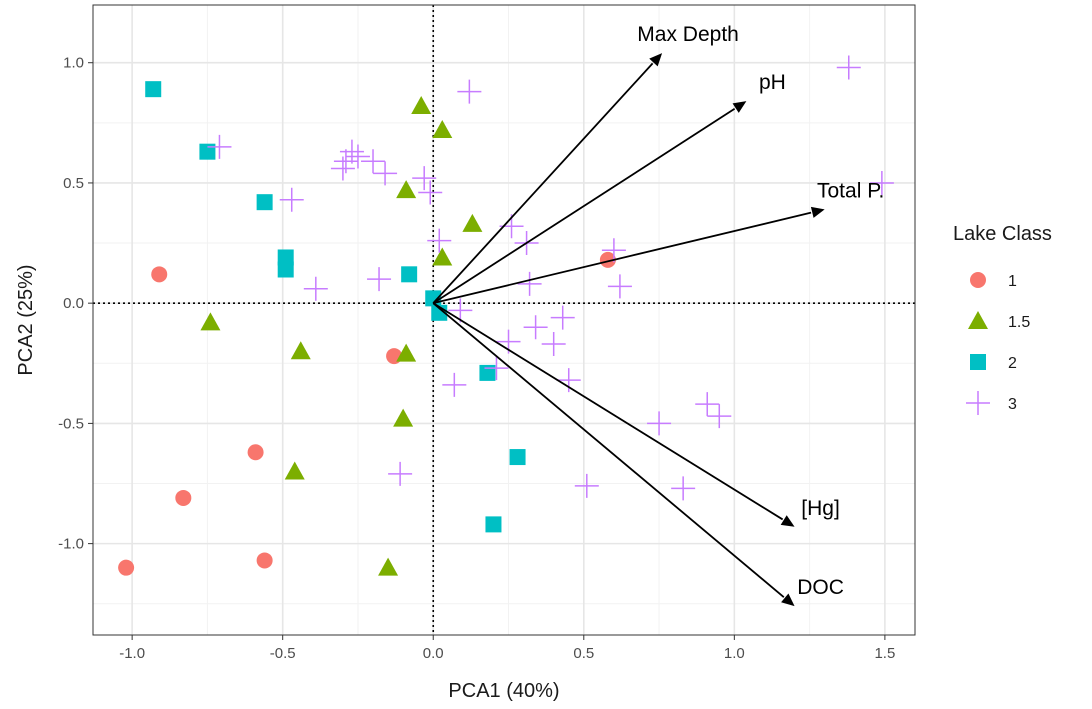  What do you see at coordinates (820, 508) in the screenshot?
I see `vector-label-hg: [Hg]` at bounding box center [820, 508].